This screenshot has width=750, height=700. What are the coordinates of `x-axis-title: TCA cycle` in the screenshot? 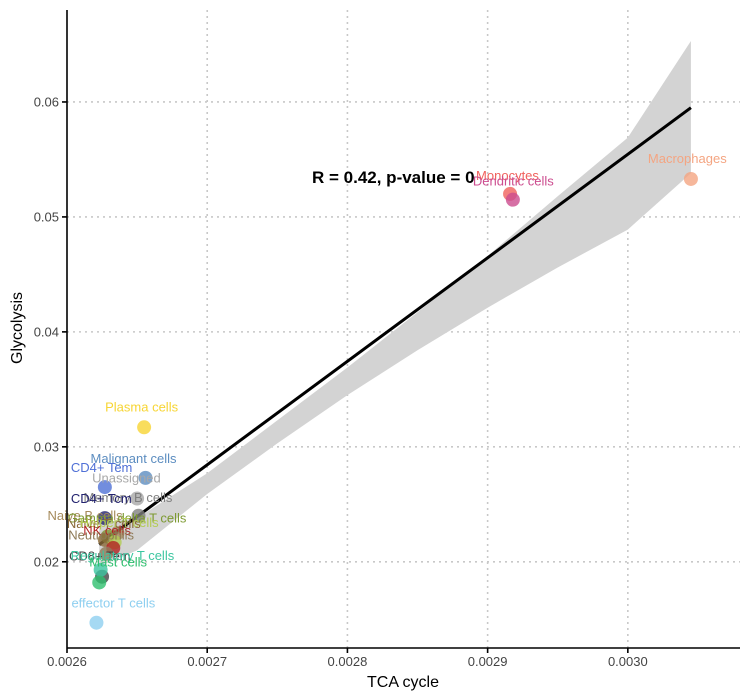 It's located at (403, 682).